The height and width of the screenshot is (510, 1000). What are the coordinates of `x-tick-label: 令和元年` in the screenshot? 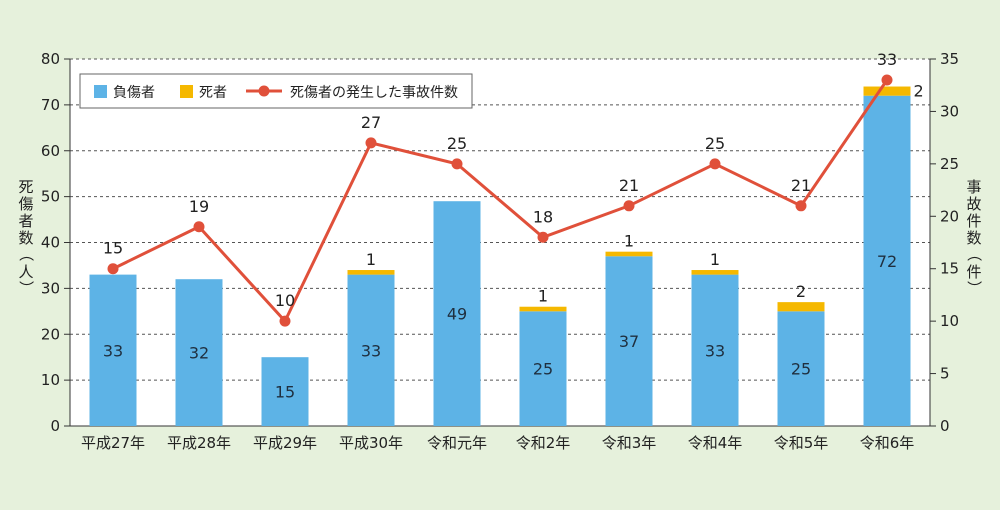 It's located at (457, 443).